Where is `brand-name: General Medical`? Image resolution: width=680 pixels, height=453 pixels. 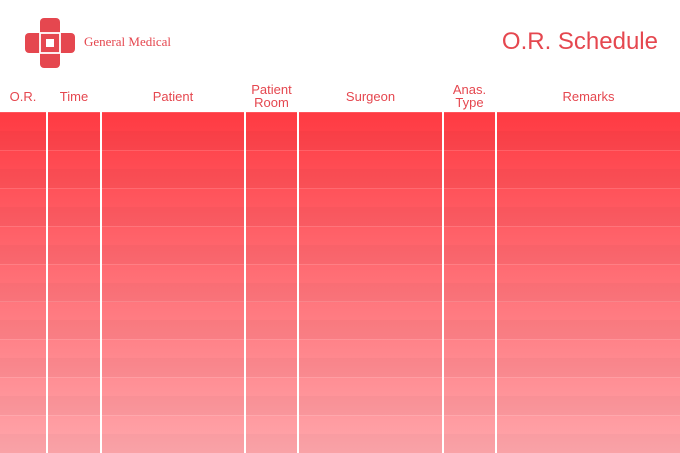 brand-name: General Medical is located at coordinates (127, 41).